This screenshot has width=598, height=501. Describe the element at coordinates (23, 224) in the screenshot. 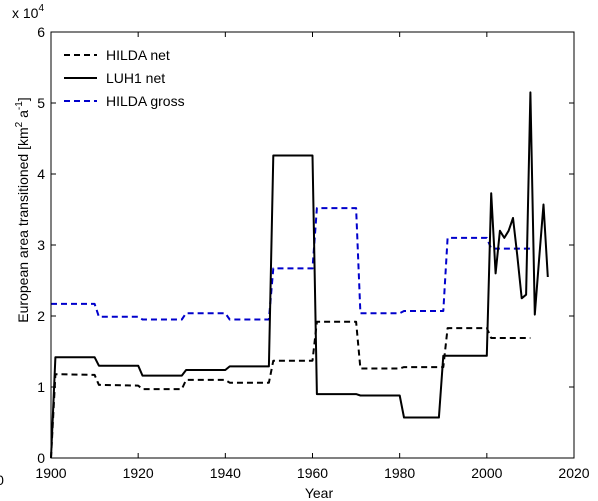

I see `y-axis-label-main: European area transitioned [km` at that location.